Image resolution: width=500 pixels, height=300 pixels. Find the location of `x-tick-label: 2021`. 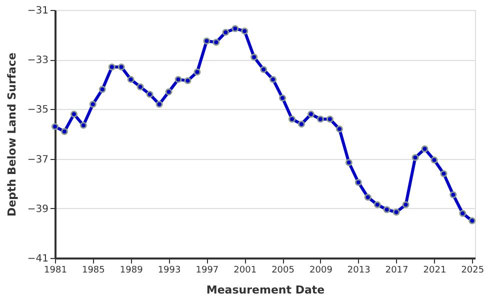

x-tick-label: 2021 is located at coordinates (434, 271).